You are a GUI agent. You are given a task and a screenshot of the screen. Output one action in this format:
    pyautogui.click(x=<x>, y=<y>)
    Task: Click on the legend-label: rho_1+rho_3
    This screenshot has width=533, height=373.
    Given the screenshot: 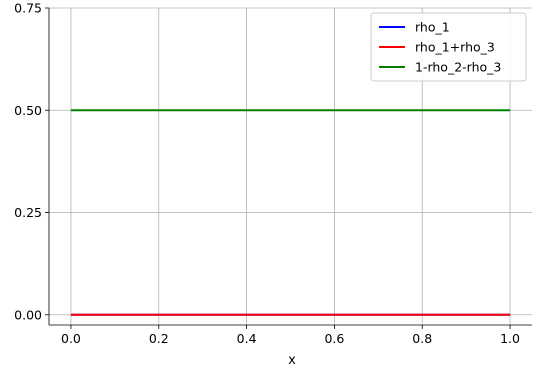 What is the action you would take?
    pyautogui.click(x=455, y=47)
    